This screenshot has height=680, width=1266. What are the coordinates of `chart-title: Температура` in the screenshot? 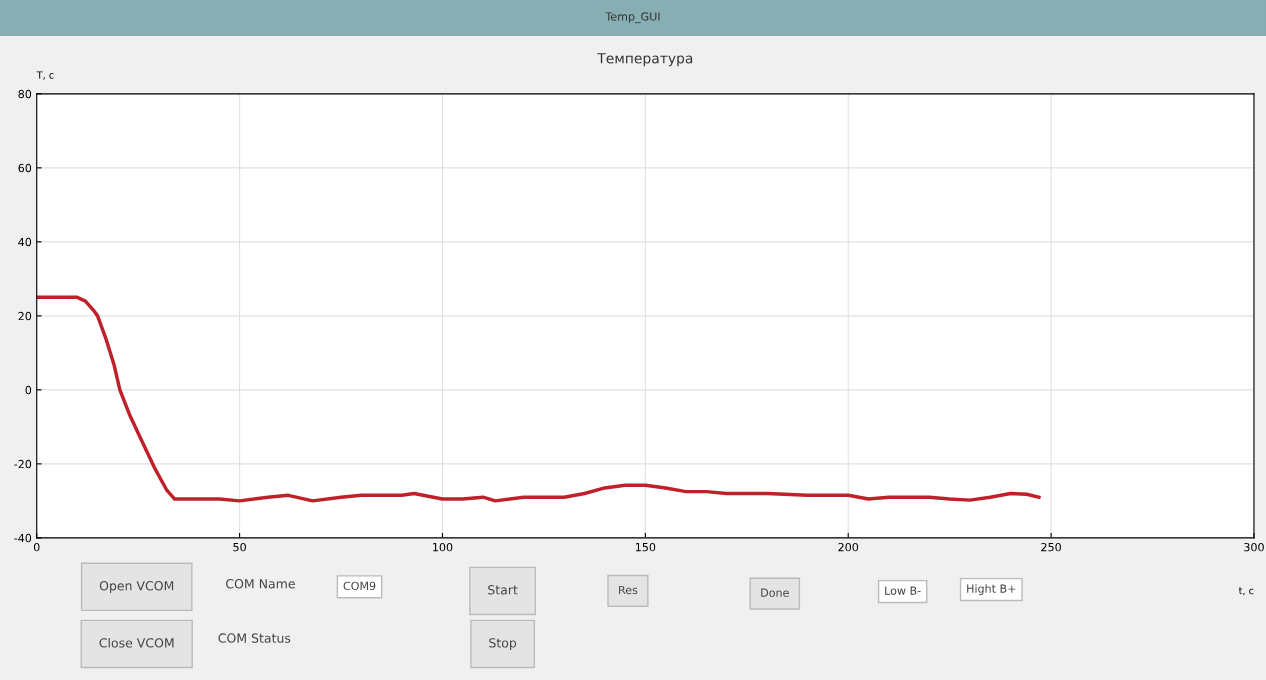 It's located at (645, 60).